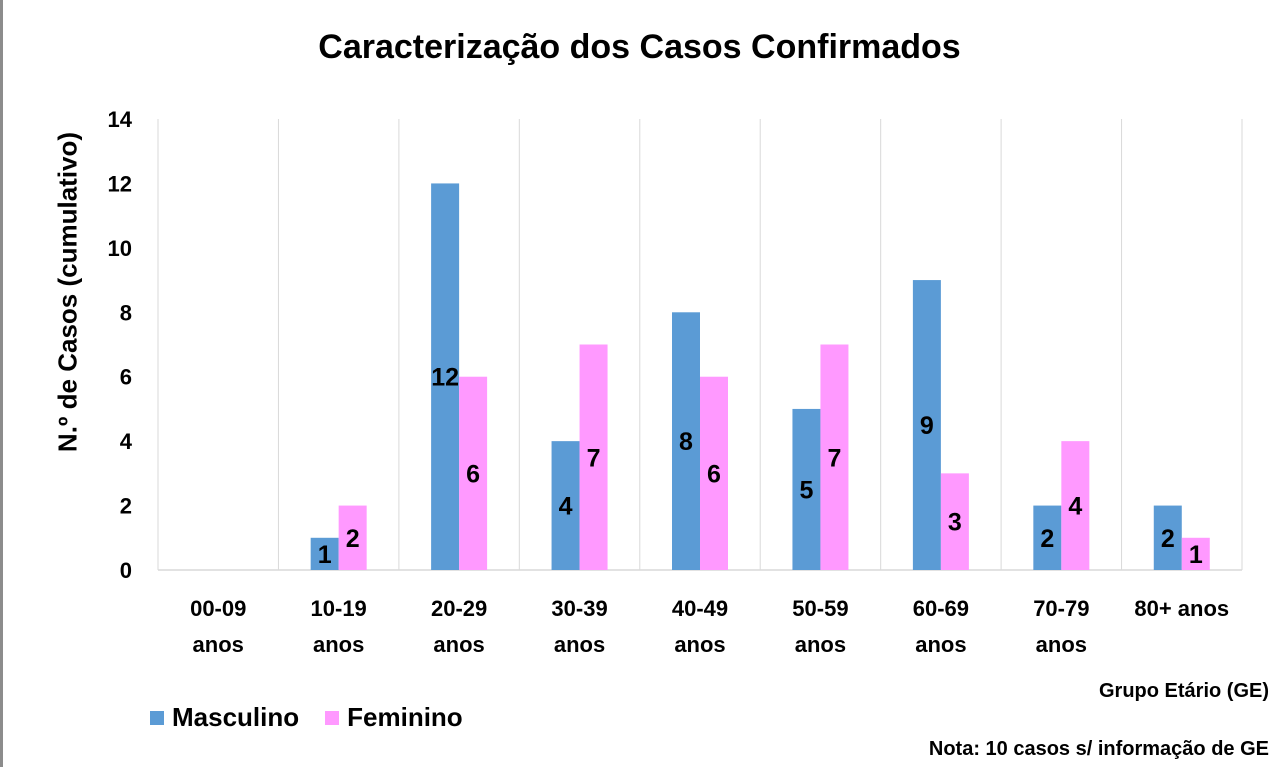 The image size is (1279, 767). What do you see at coordinates (1061, 608) in the screenshot?
I see `x-tick-label: 70-79` at bounding box center [1061, 608].